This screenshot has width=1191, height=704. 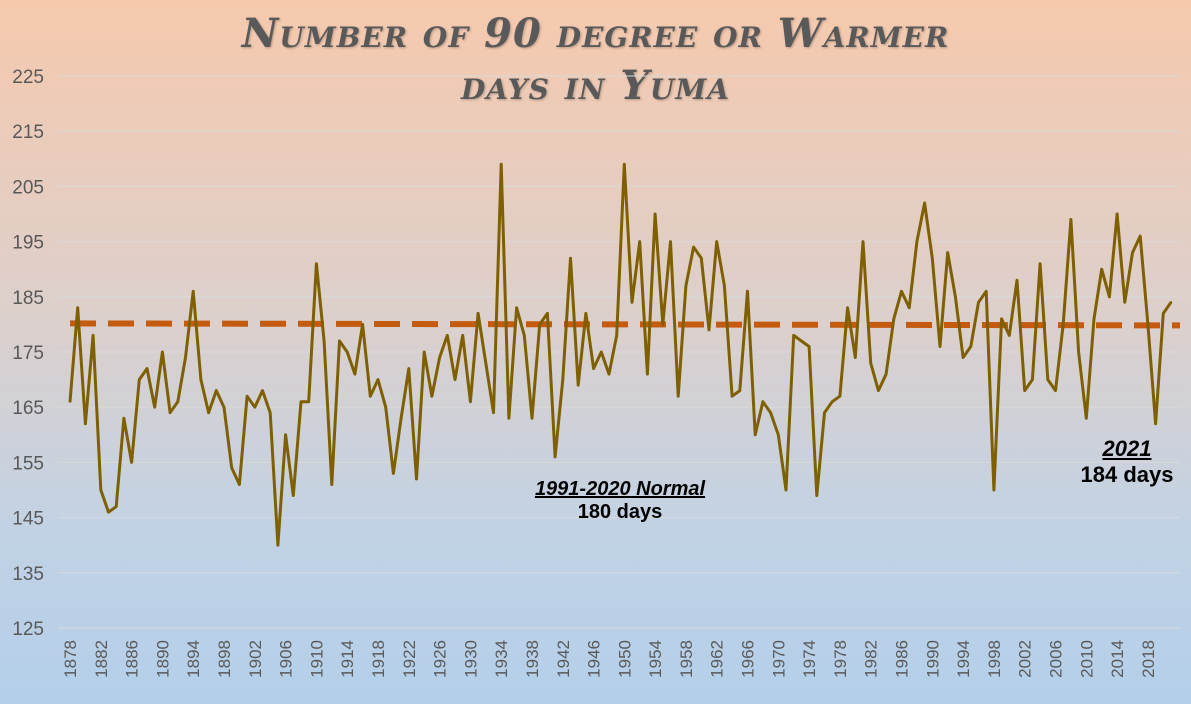 I want to click on y-tick-label: 195, so click(x=28, y=243).